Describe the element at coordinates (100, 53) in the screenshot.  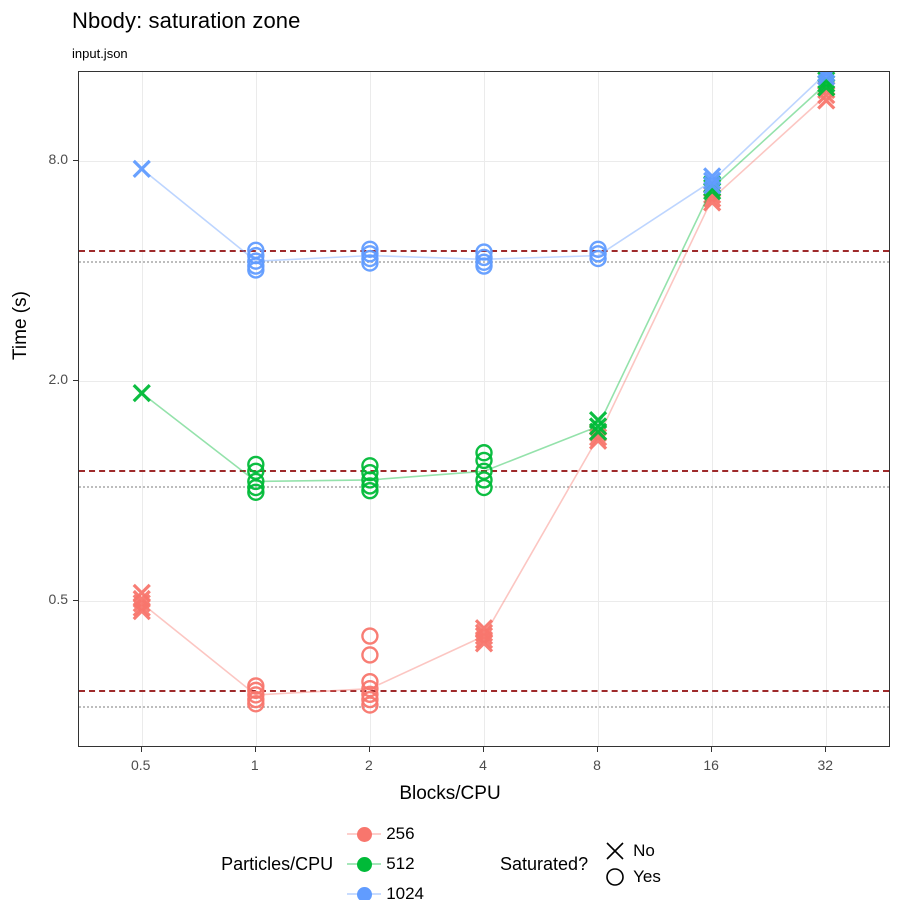
I see `page-subtitle: input.json` at that location.